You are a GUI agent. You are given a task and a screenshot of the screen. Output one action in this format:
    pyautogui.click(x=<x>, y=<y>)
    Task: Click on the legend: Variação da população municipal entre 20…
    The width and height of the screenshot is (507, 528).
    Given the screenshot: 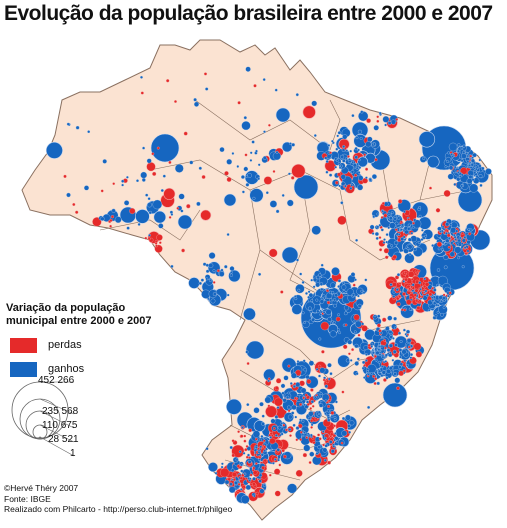 What is the action you would take?
    pyautogui.click(x=91, y=341)
    